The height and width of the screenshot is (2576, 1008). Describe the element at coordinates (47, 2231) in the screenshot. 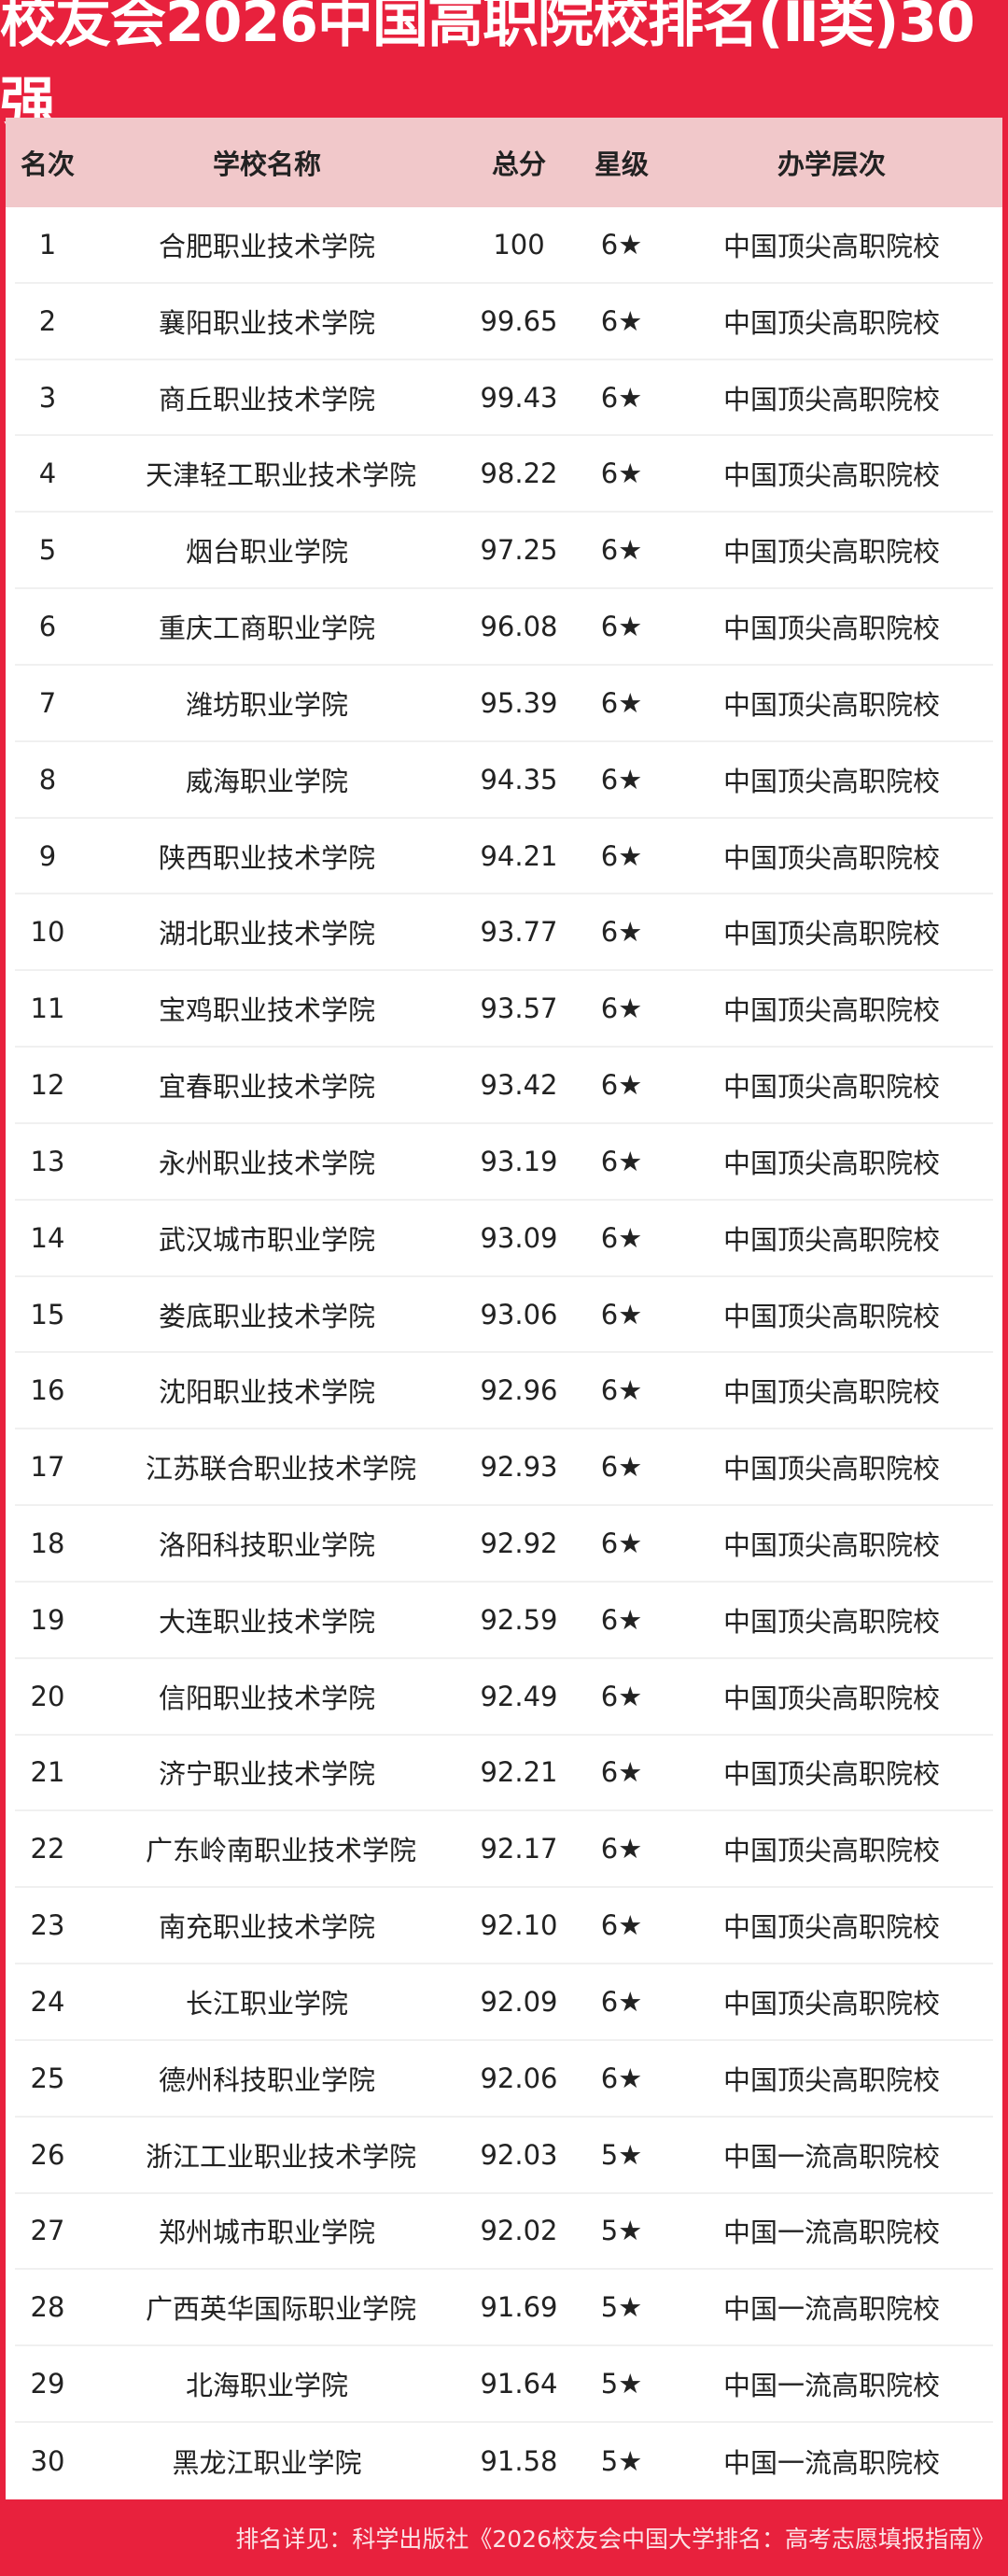

I see `rank-cell: 27` at that location.